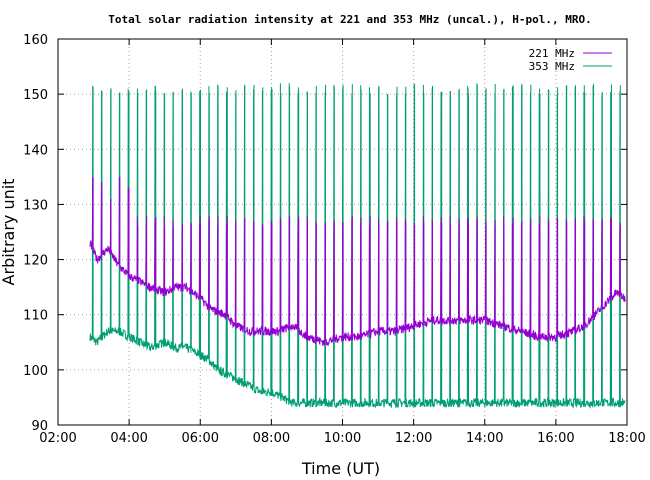 The height and width of the screenshot is (480, 650). Describe the element at coordinates (57, 438) in the screenshot. I see `x-tick-label: 02:00` at that location.